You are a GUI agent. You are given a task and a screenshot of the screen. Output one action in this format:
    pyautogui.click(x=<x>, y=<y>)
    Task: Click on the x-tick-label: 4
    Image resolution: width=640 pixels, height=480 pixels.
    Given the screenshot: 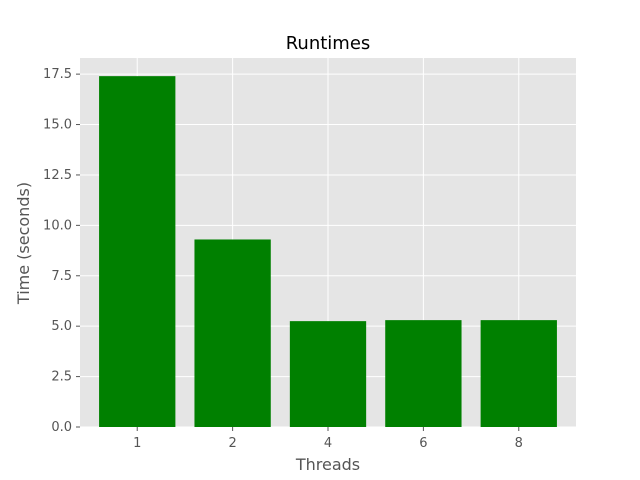 What is the action you would take?
    pyautogui.click(x=328, y=443)
    